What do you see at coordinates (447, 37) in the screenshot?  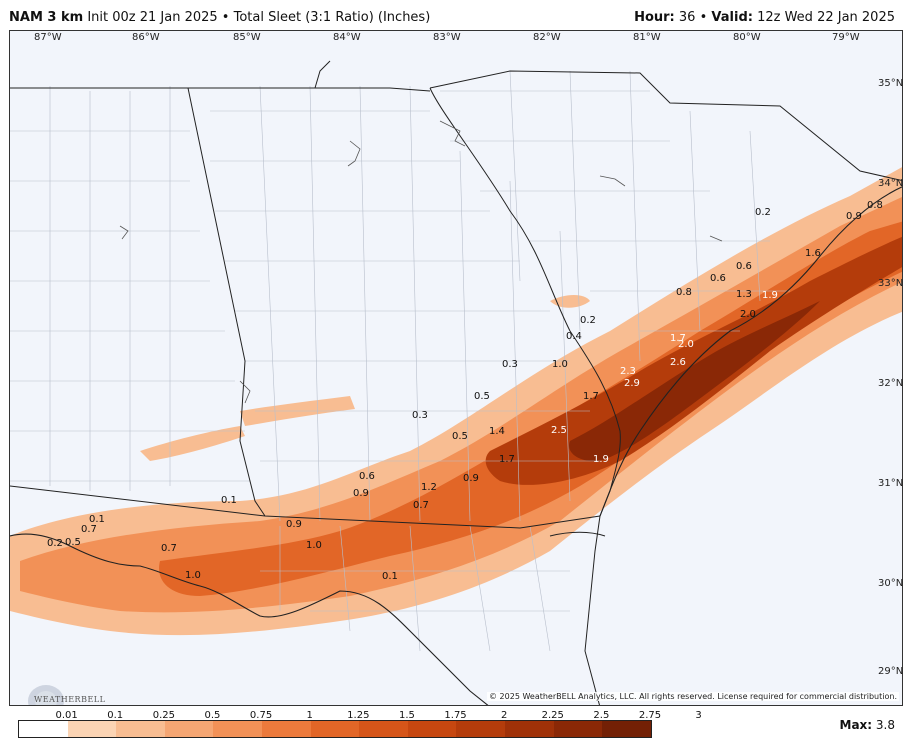 I see `lon-label: 83°W` at bounding box center [447, 37].